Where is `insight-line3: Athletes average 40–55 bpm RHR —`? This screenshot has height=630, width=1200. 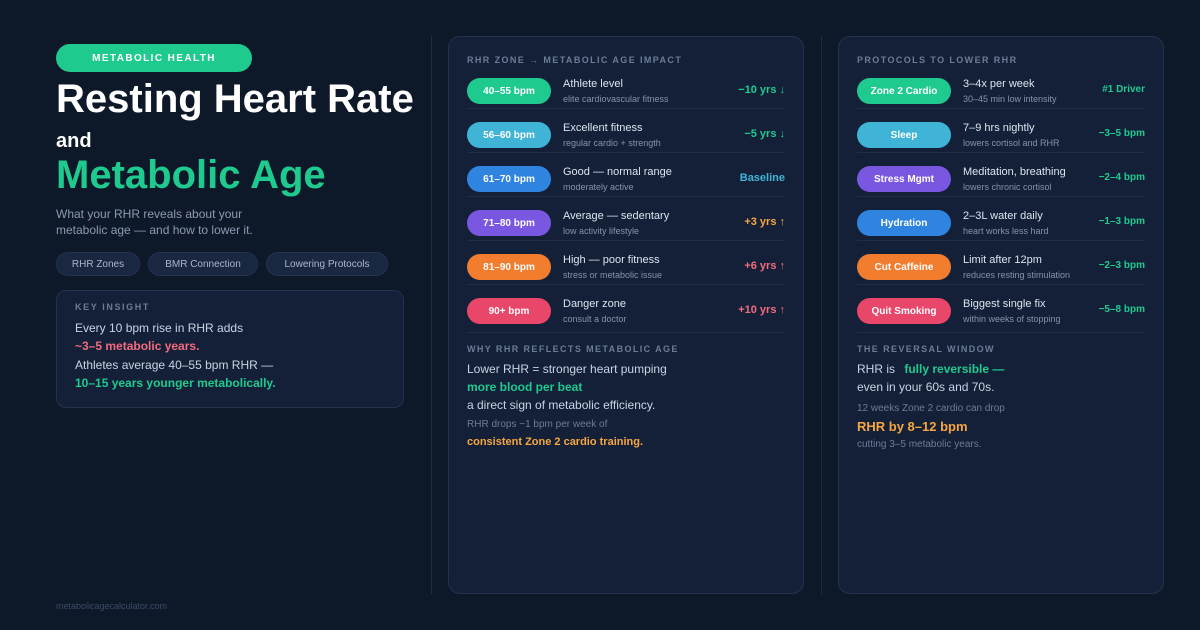 insight-line3: Athletes average 40–55 bpm RHR — is located at coordinates (174, 365).